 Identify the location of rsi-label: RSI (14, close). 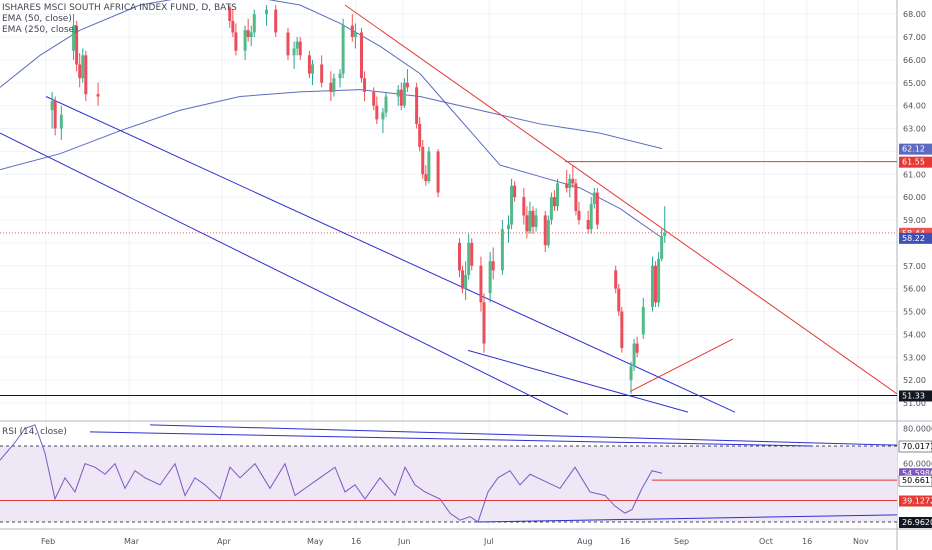
(34, 432).